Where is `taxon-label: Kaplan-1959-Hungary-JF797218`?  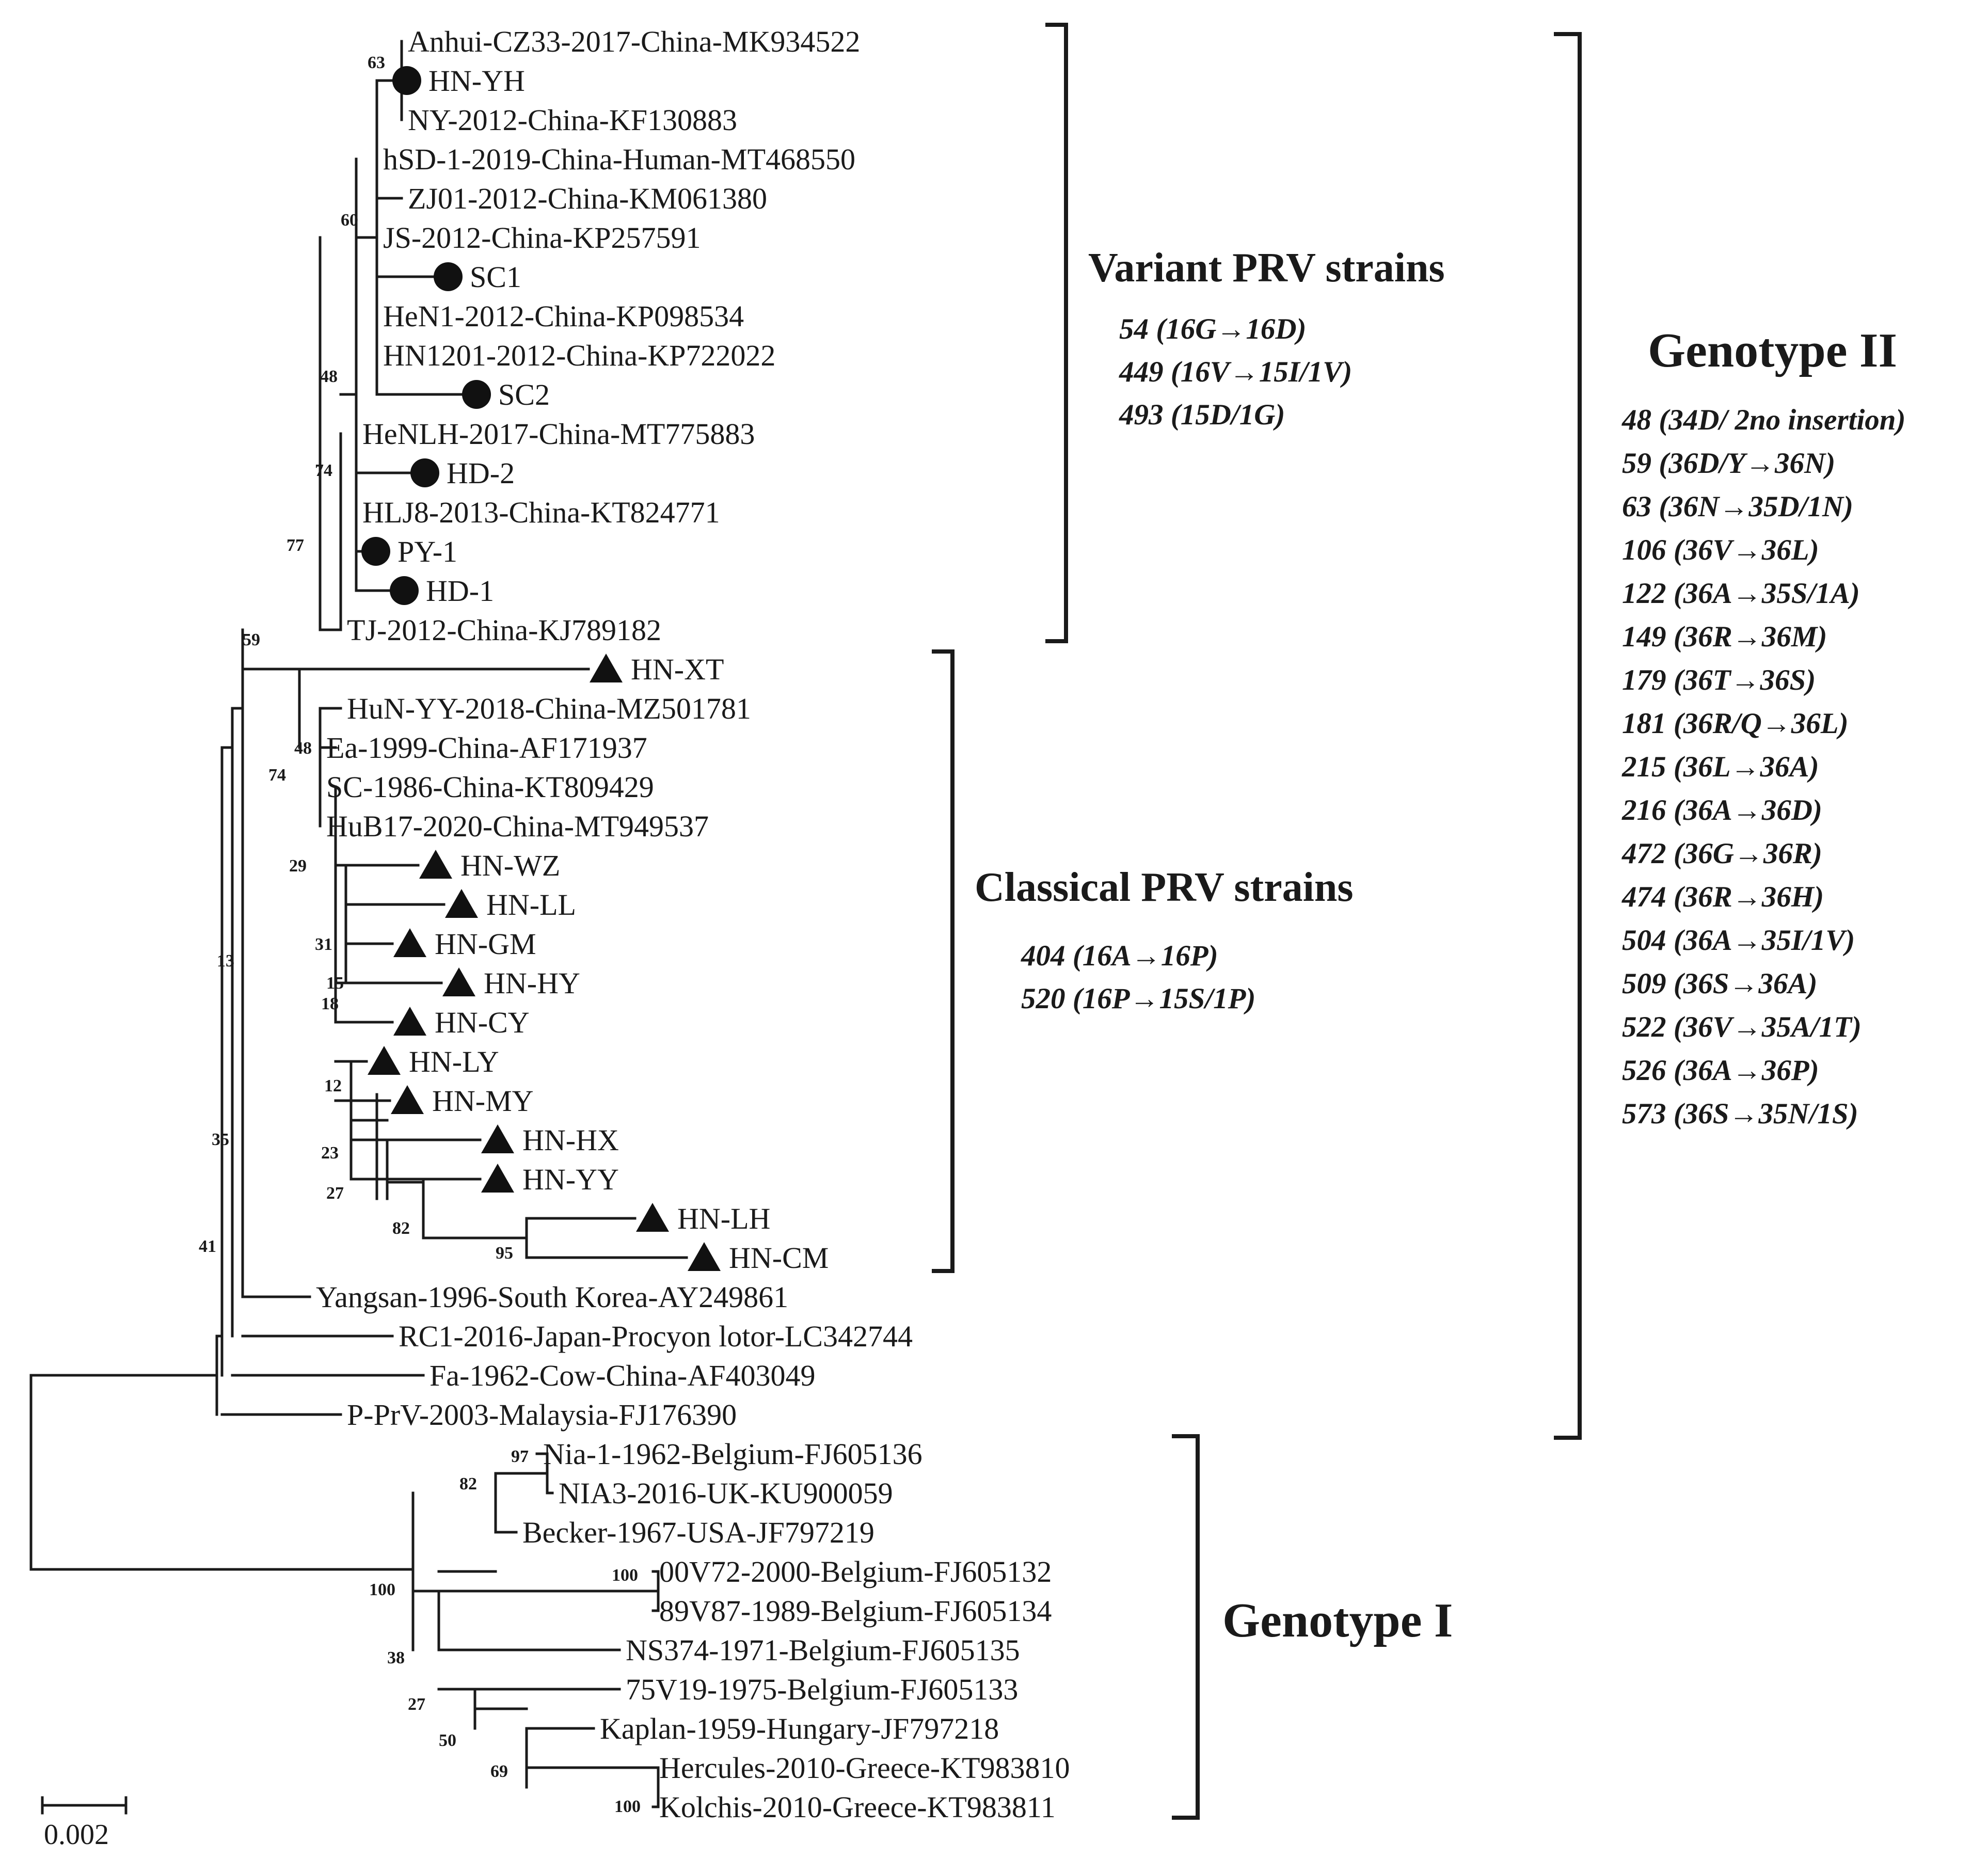
taxon-label: Kaplan-1959-Hungary-JF797218 is located at coordinates (799, 1728).